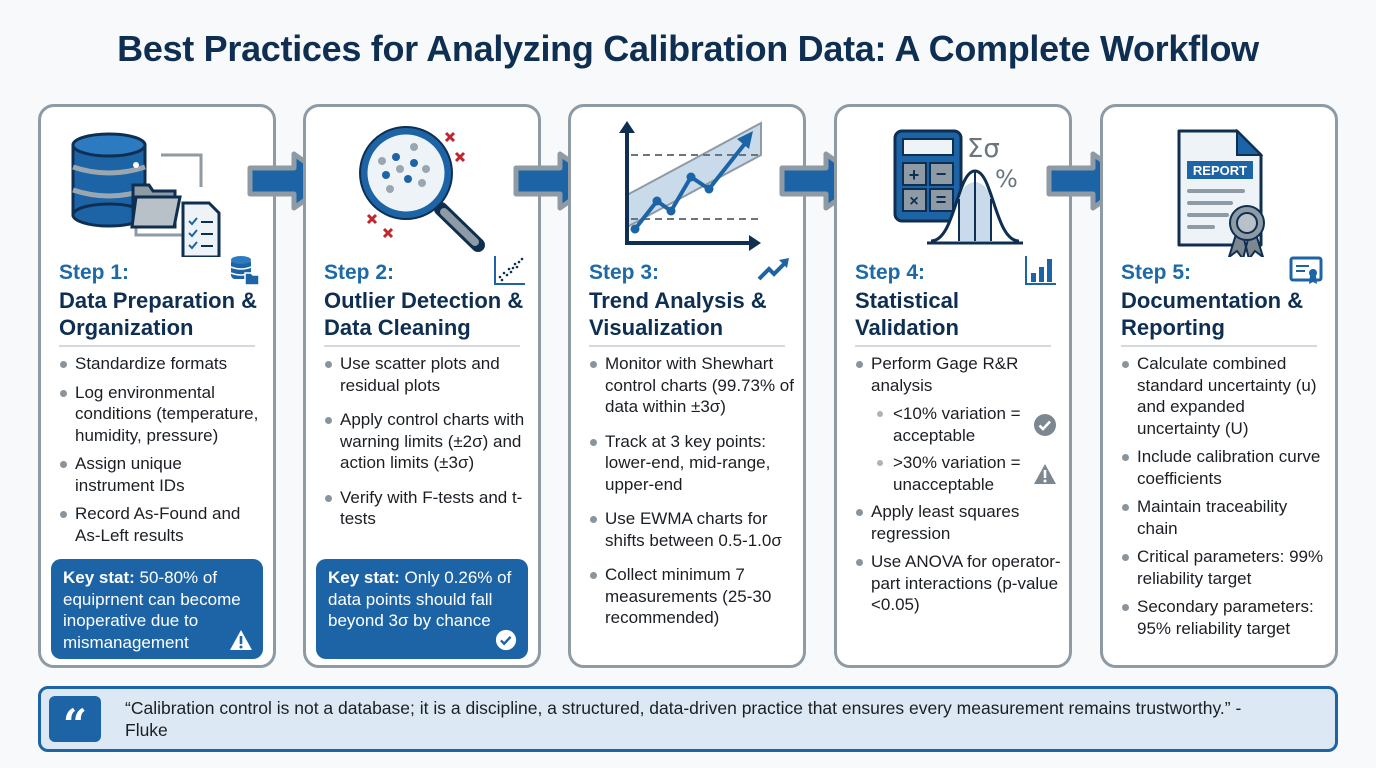 The image size is (1376, 768). I want to click on sub-bullet-text: <10% variation = acceptable, so click(957, 424).